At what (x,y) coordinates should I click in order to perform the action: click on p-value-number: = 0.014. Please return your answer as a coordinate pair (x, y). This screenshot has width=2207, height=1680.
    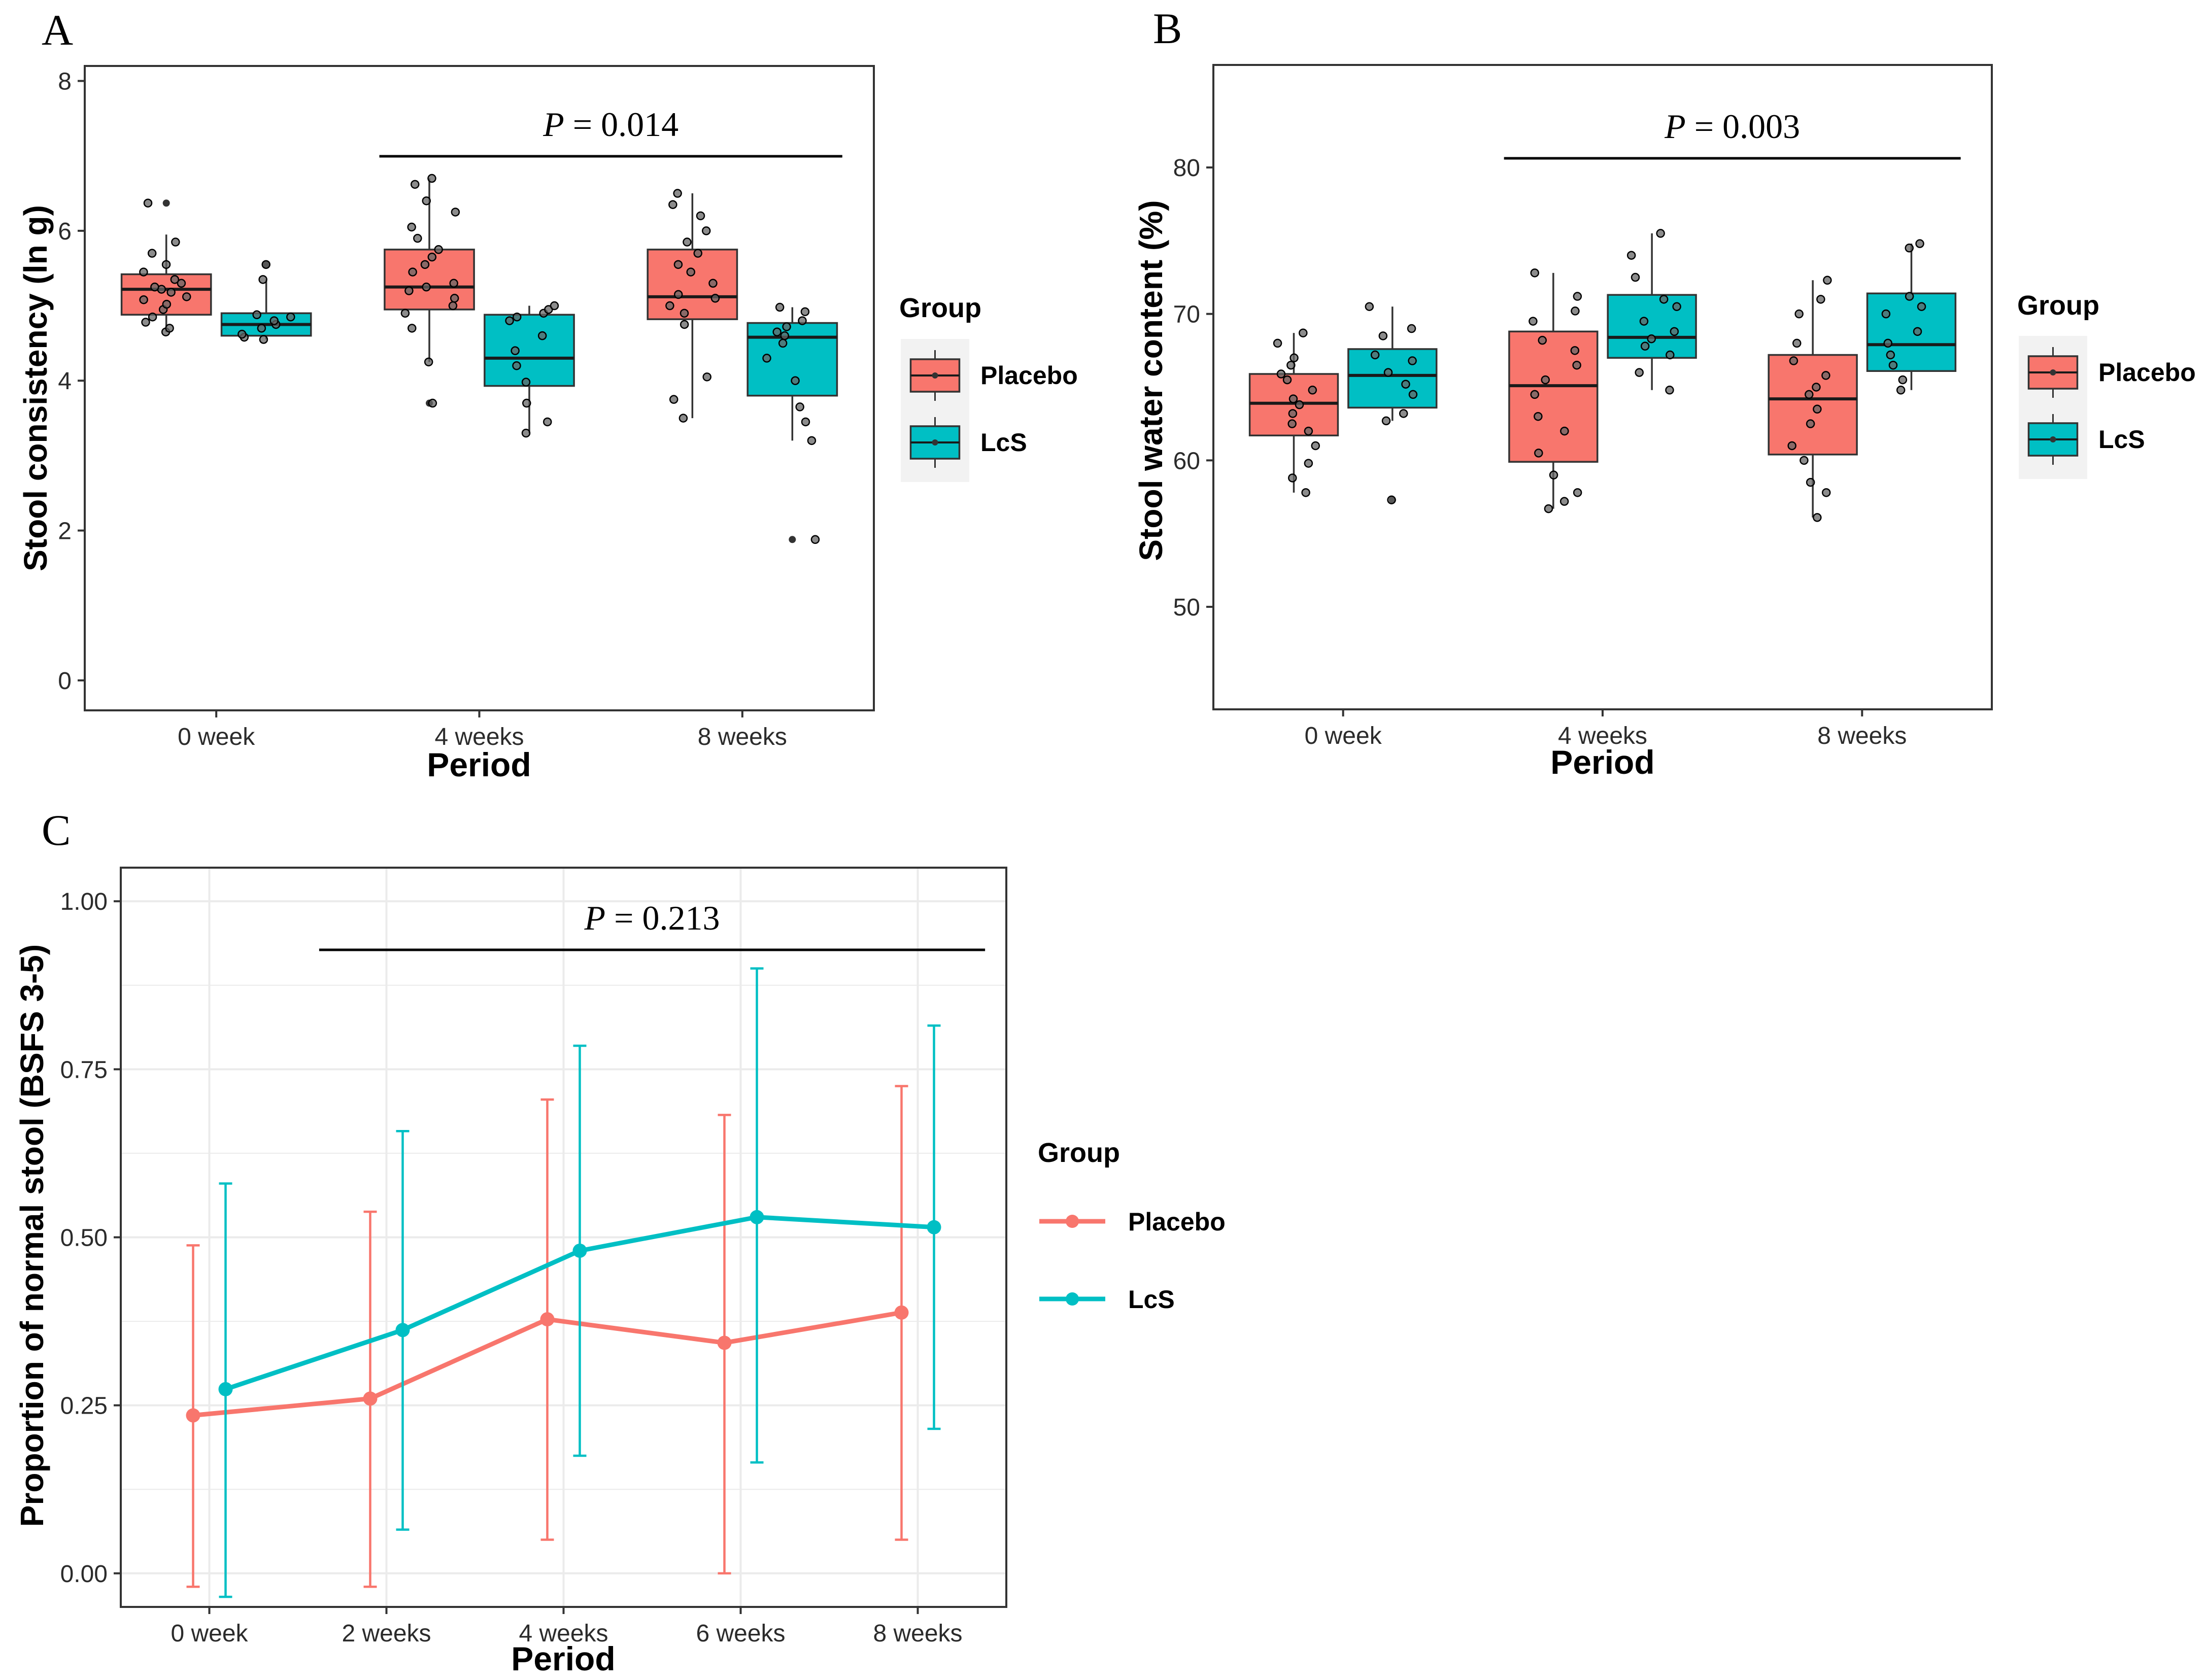
    Looking at the image, I should click on (621, 124).